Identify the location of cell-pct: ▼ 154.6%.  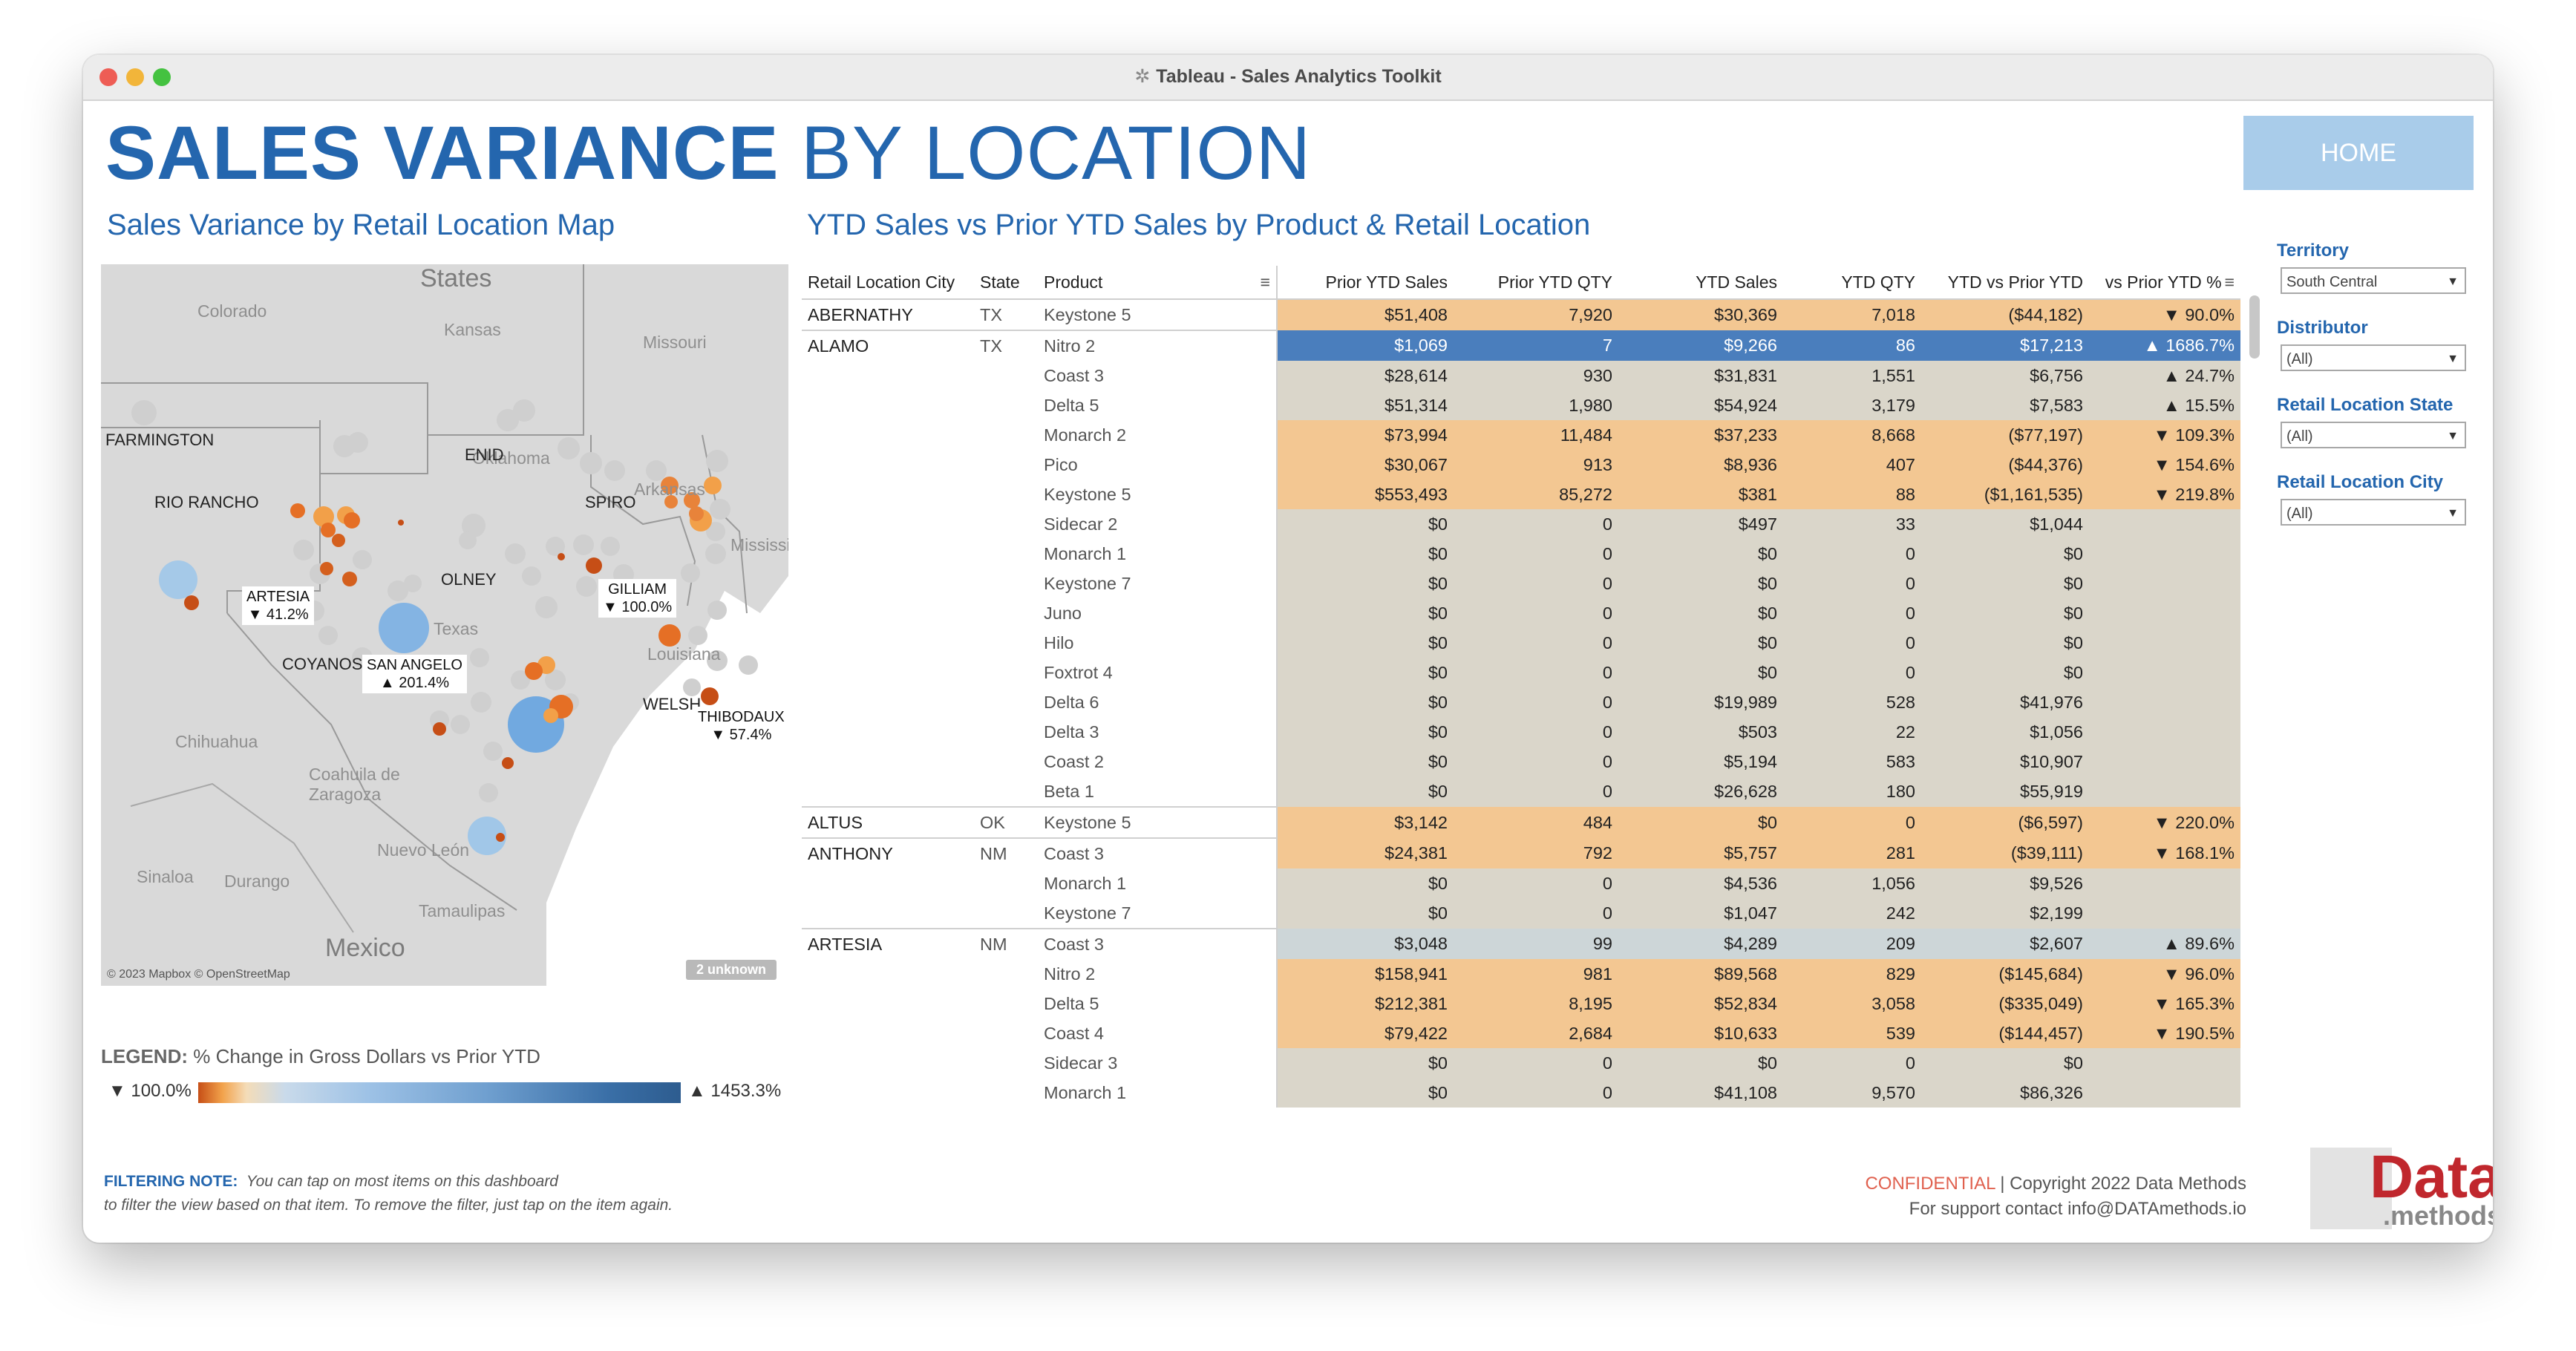
(2164, 465).